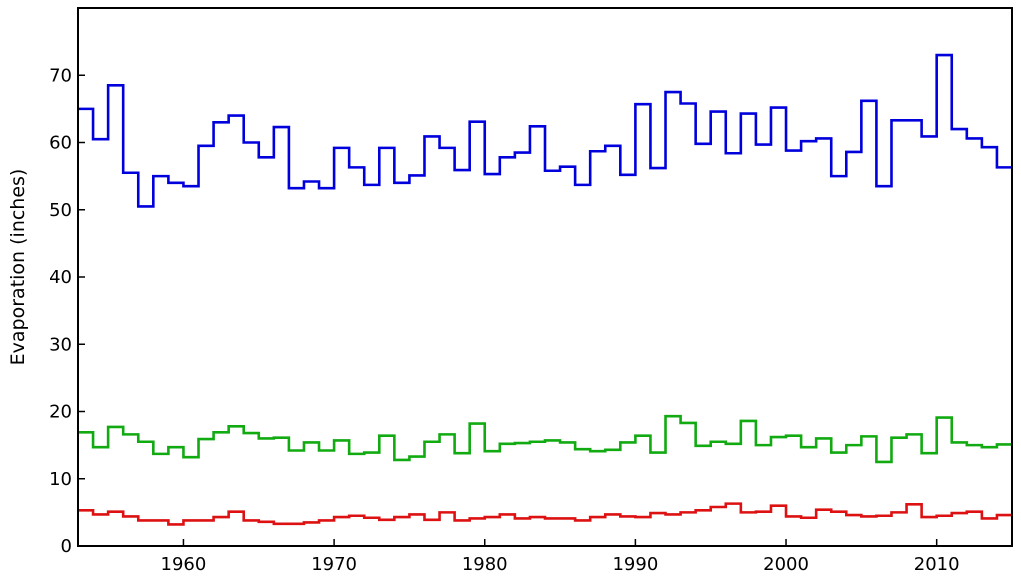  Describe the element at coordinates (60, 479) in the screenshot. I see `y-tick-label: 10` at that location.